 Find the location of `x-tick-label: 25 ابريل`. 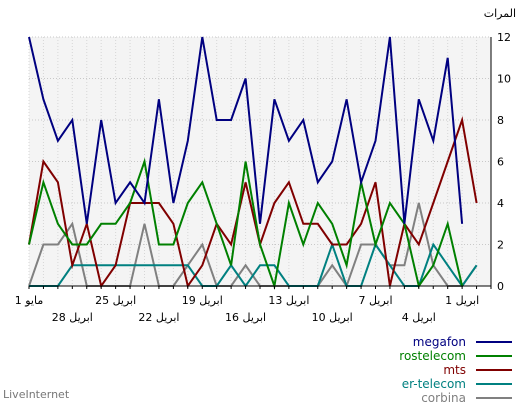

x-tick-label: 25 ابريل is located at coordinates (115, 300).